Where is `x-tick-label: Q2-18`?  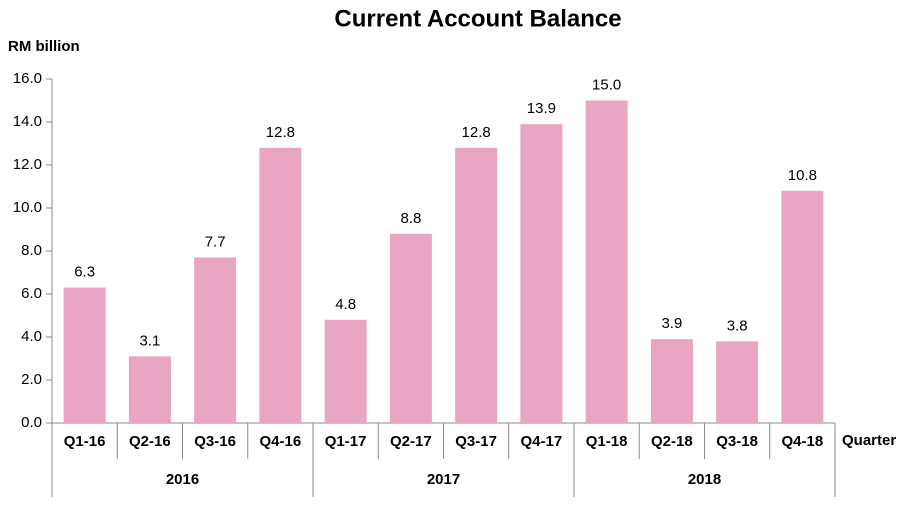
x-tick-label: Q2-18 is located at coordinates (672, 441).